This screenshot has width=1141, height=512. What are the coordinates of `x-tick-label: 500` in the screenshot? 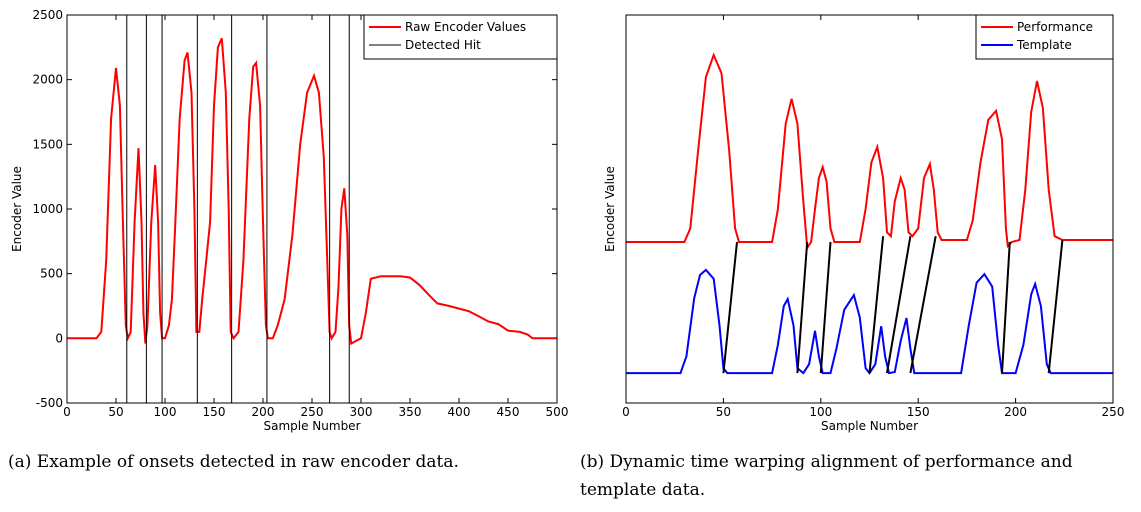 It's located at (557, 412).